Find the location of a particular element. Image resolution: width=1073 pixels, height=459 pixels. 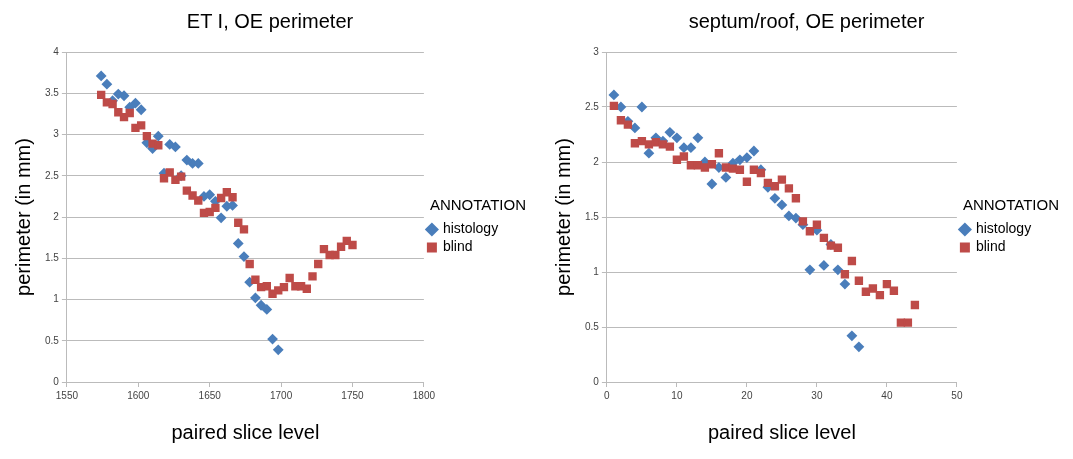

x-tick-label: 0 is located at coordinates (607, 395).